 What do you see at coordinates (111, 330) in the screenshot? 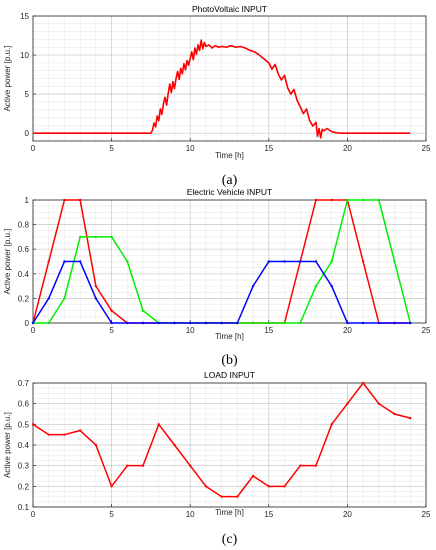
I see `x-tick-label: 5` at bounding box center [111, 330].